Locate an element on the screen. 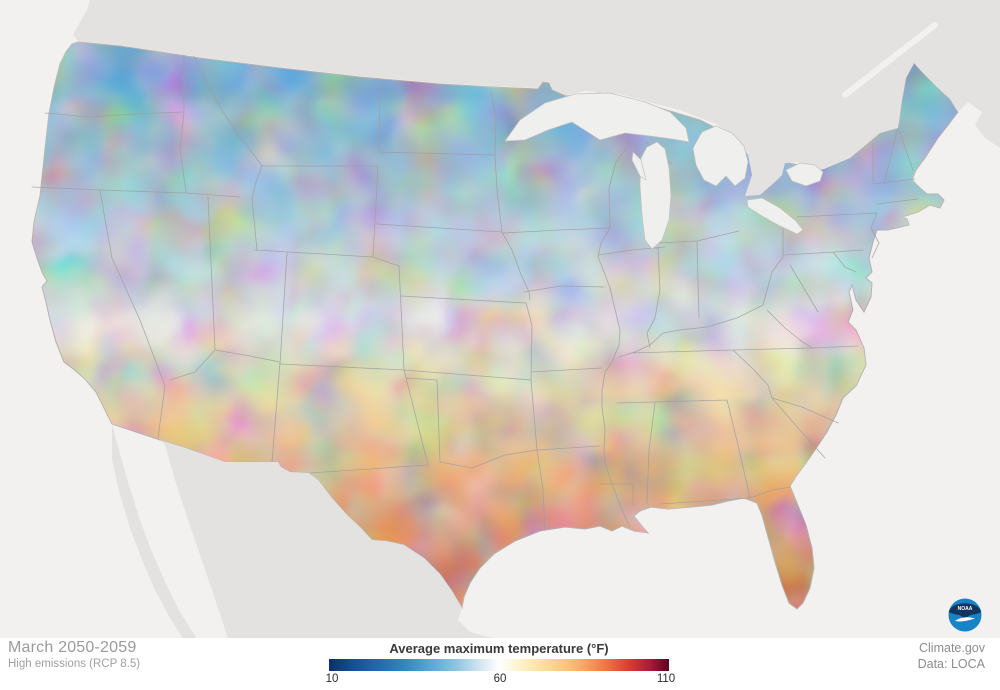 This screenshot has width=1000, height=690. credit-data: Data: LOCA is located at coordinates (951, 663).